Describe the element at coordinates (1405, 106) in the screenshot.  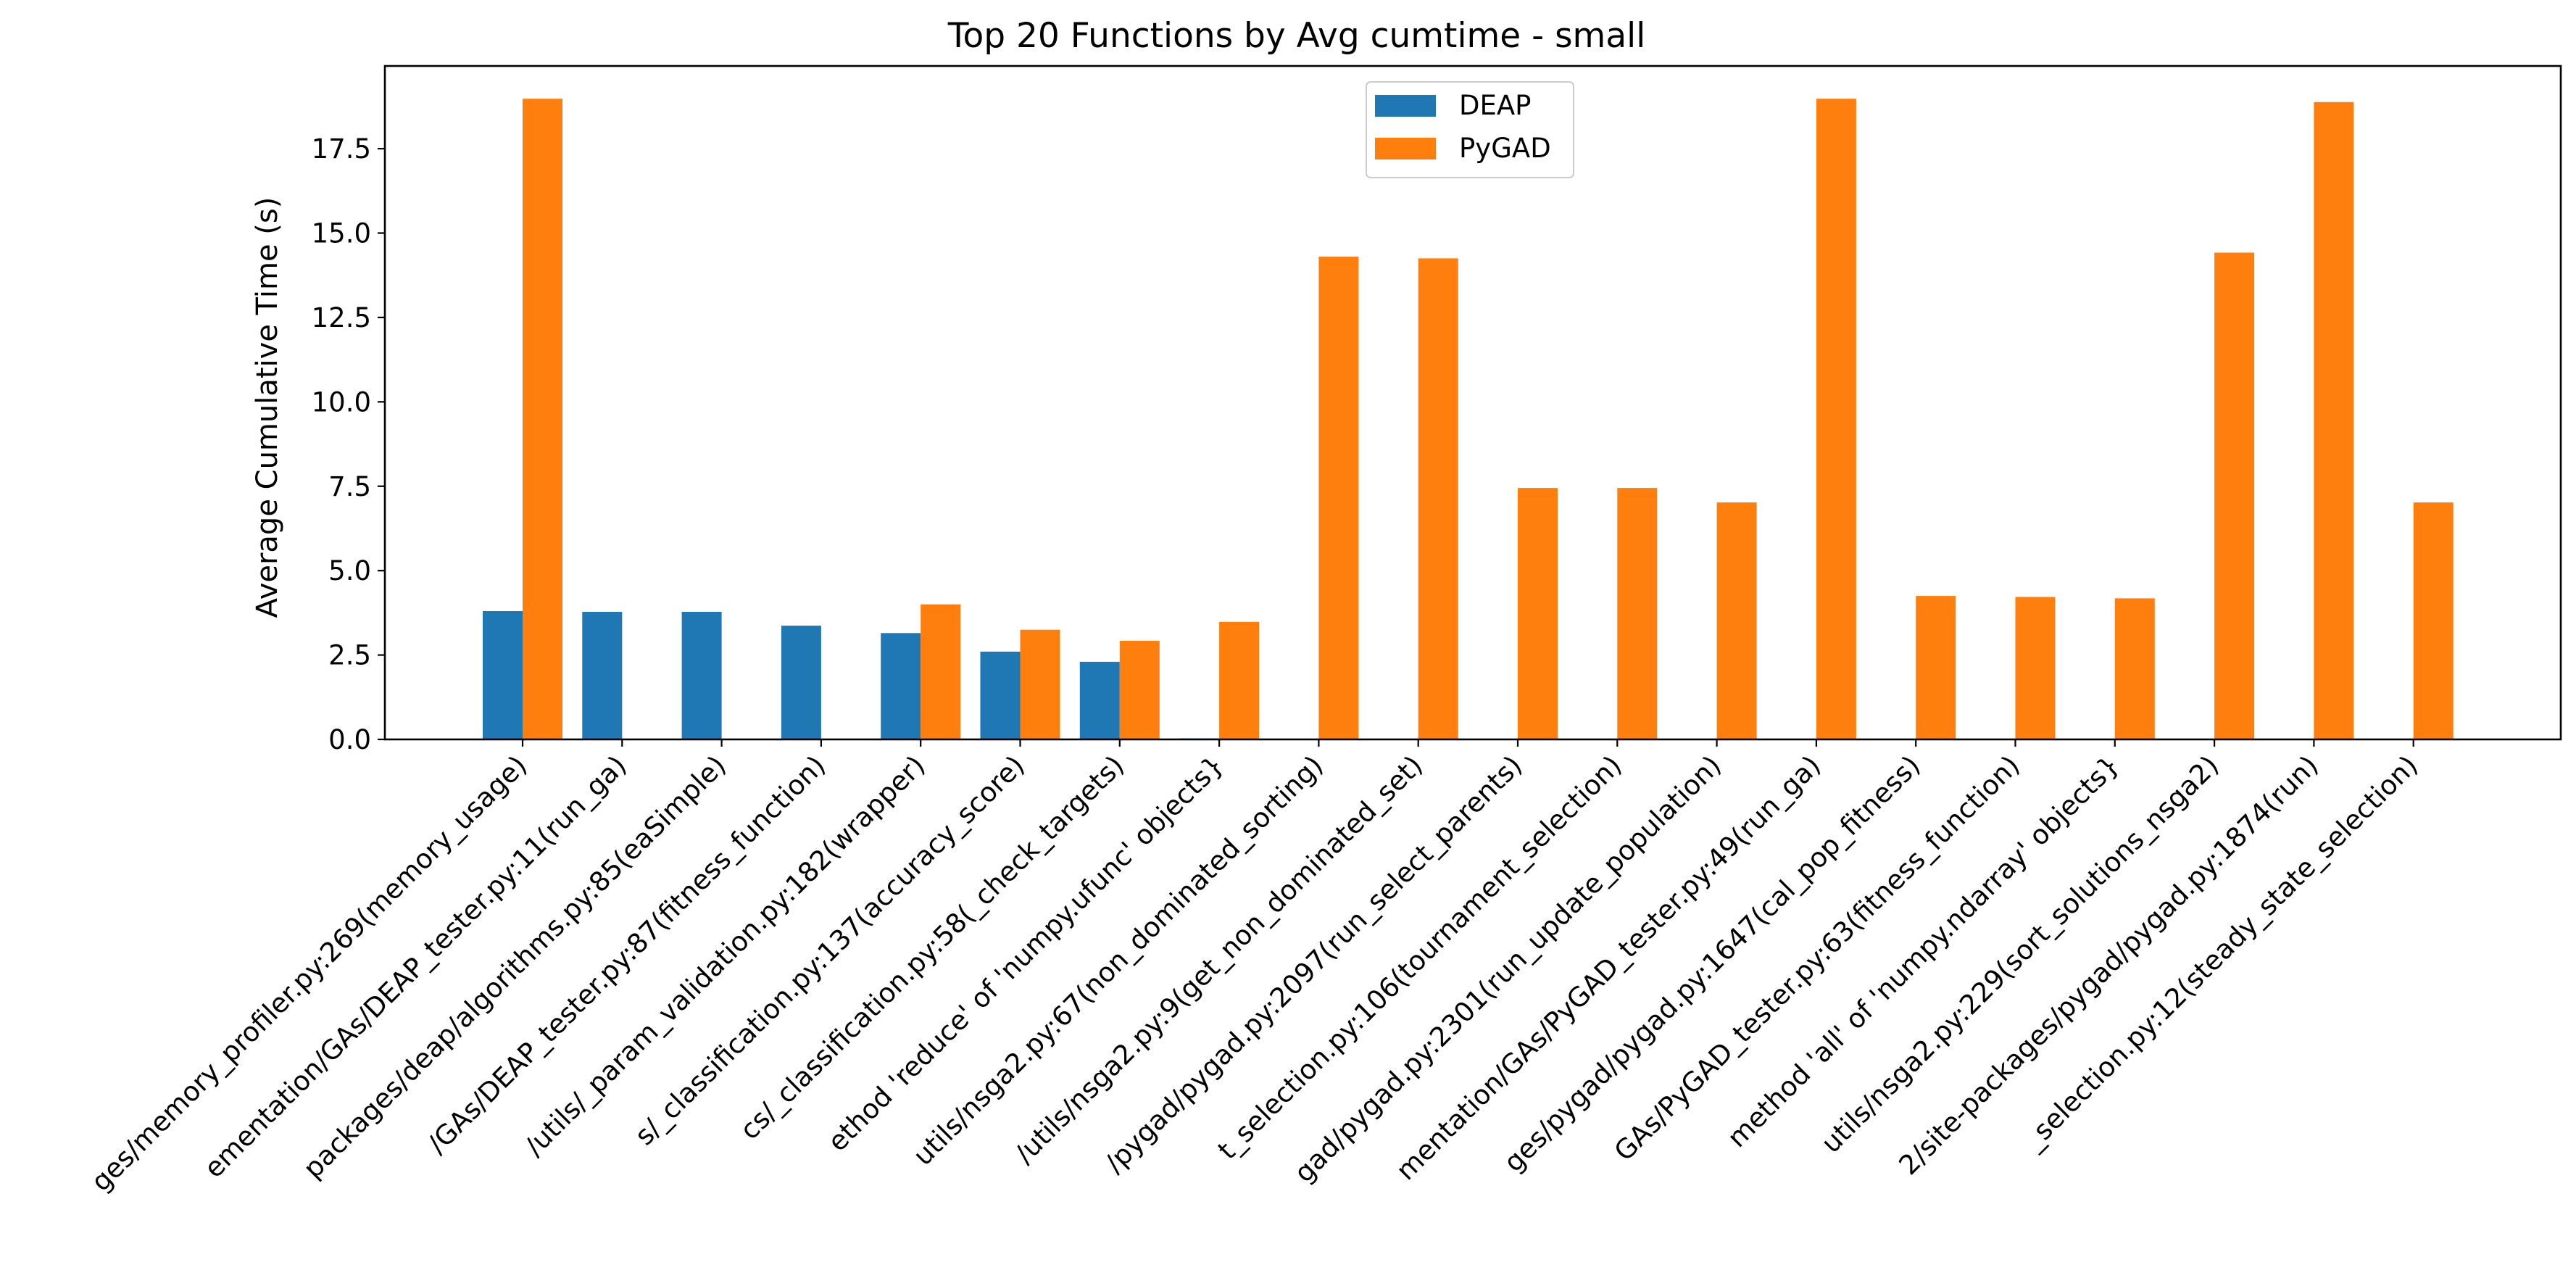
I see `legend-swatch-deap` at that location.